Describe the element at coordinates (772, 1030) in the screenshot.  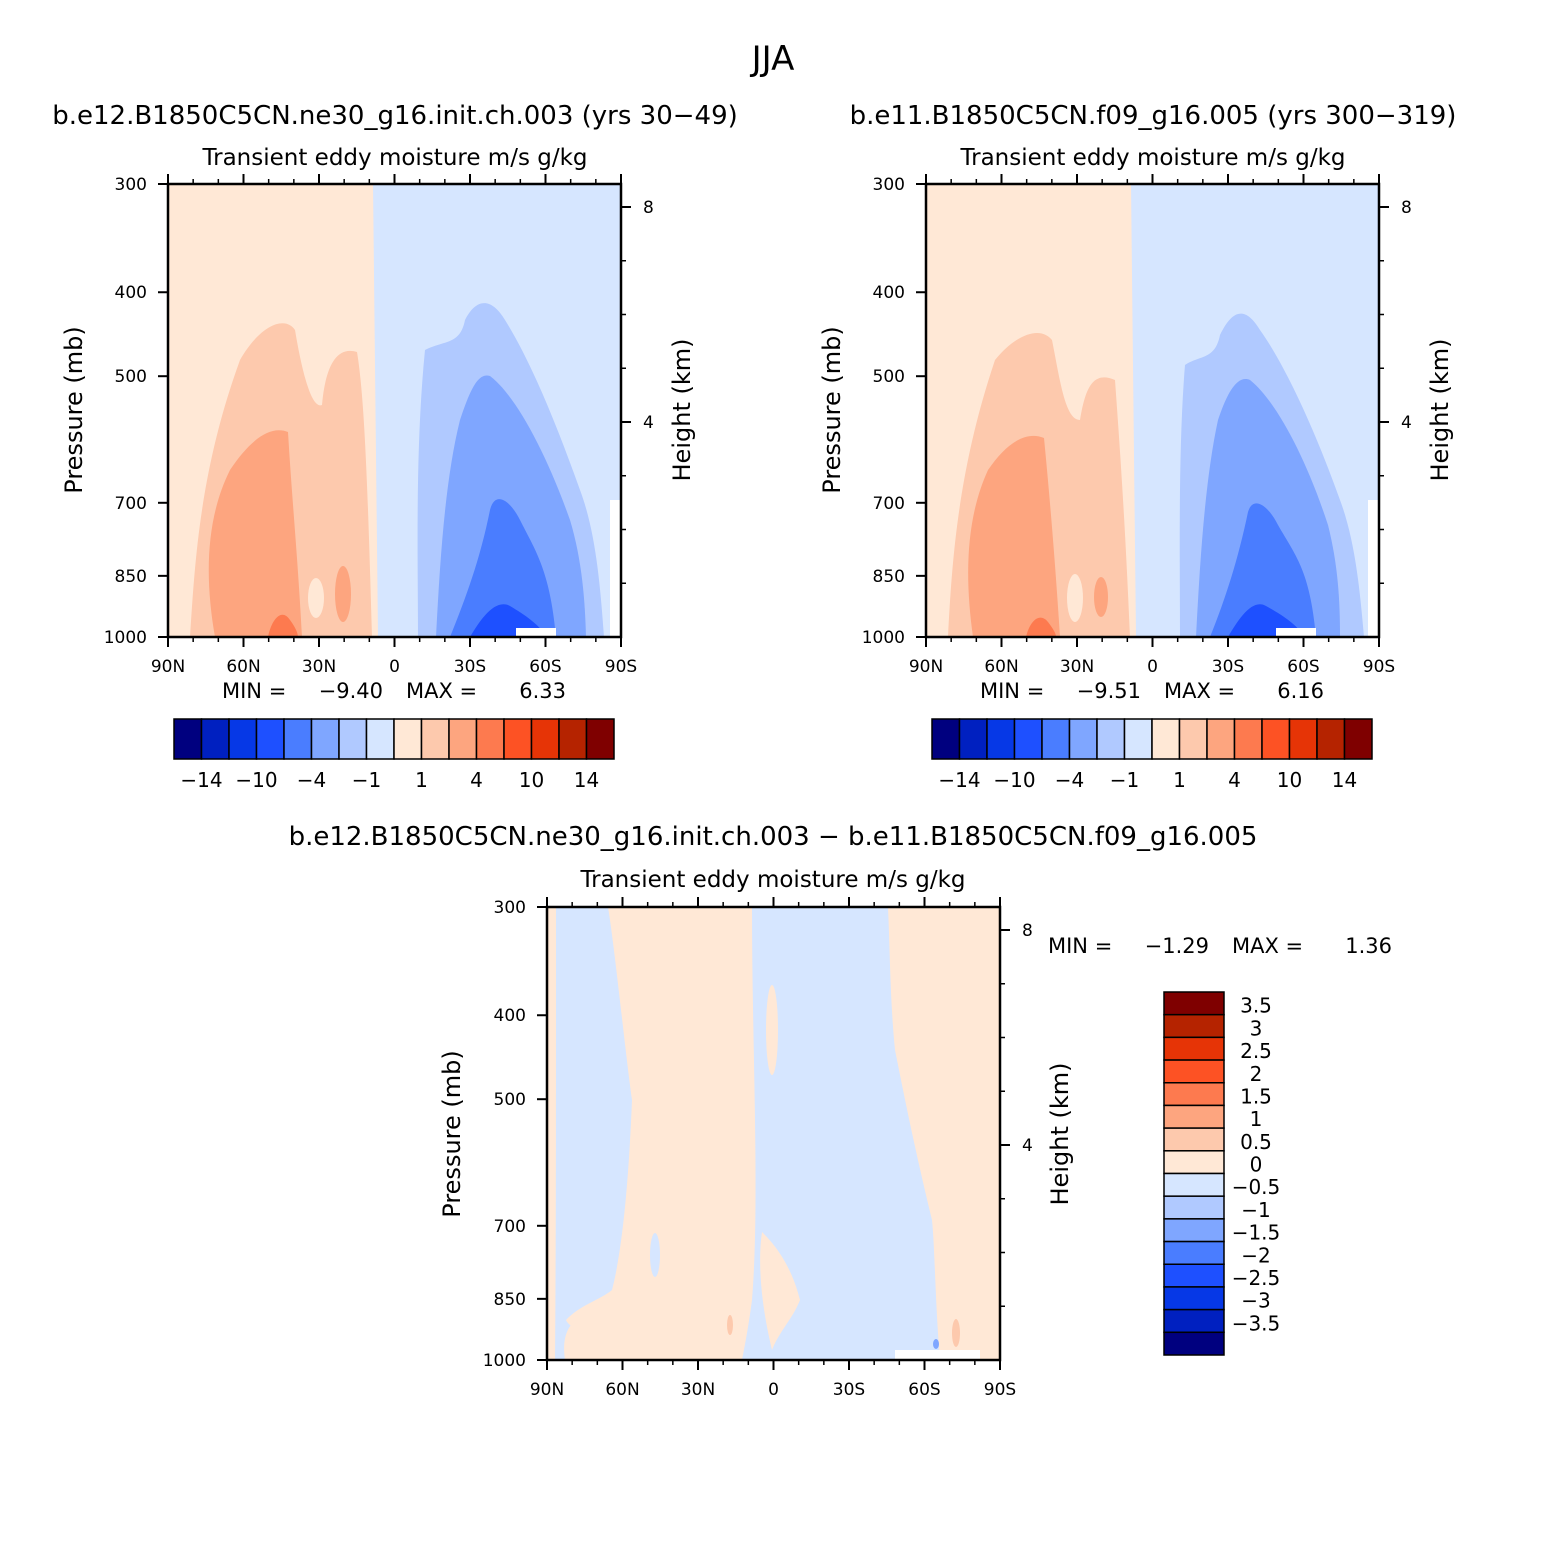
I see `panel-3-positive-island` at that location.